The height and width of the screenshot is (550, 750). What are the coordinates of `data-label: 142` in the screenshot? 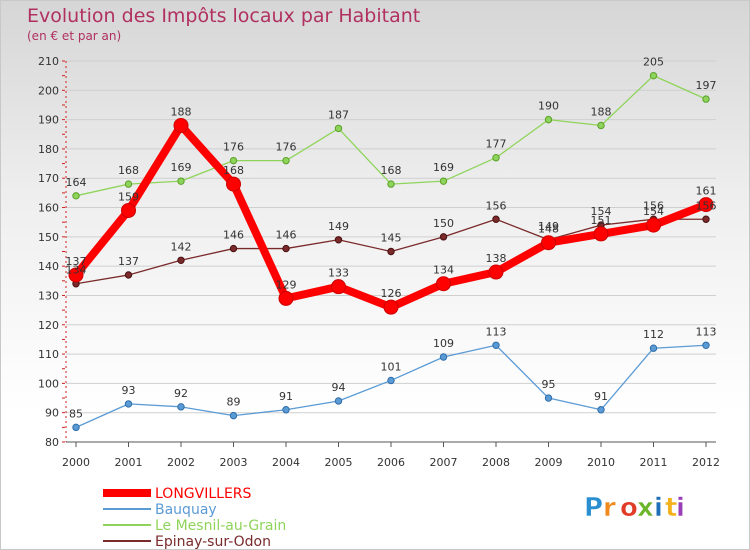 It's located at (181, 246).